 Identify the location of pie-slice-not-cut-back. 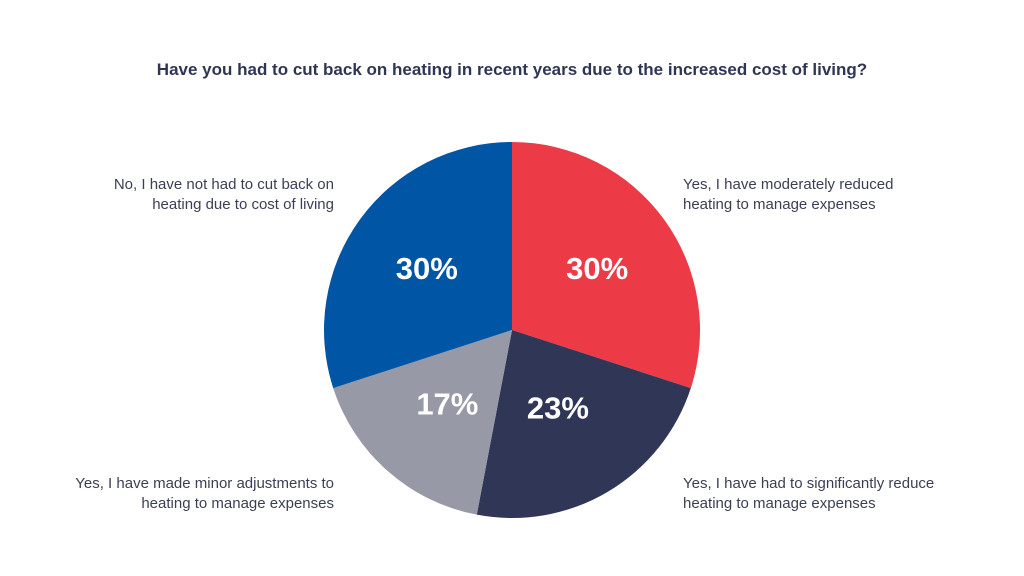
(418, 265).